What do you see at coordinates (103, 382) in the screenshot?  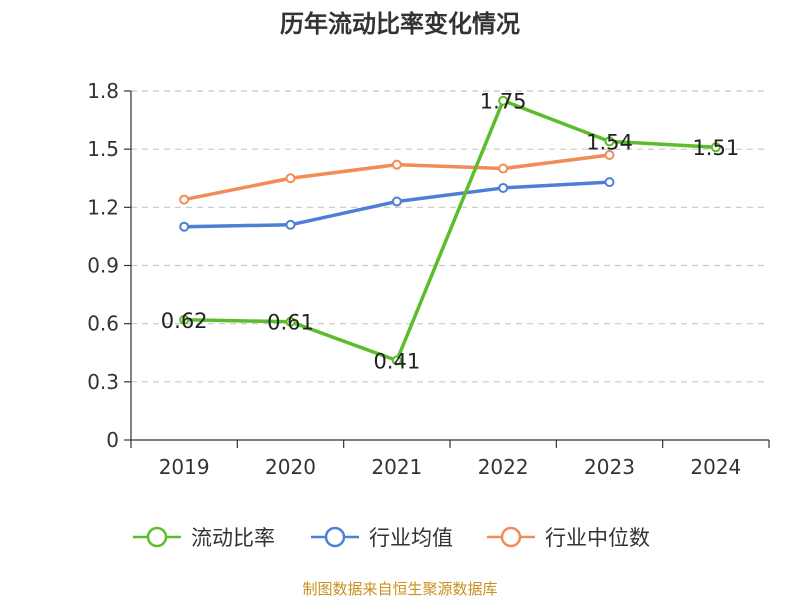 I see `y-tick-label: 0.3` at bounding box center [103, 382].